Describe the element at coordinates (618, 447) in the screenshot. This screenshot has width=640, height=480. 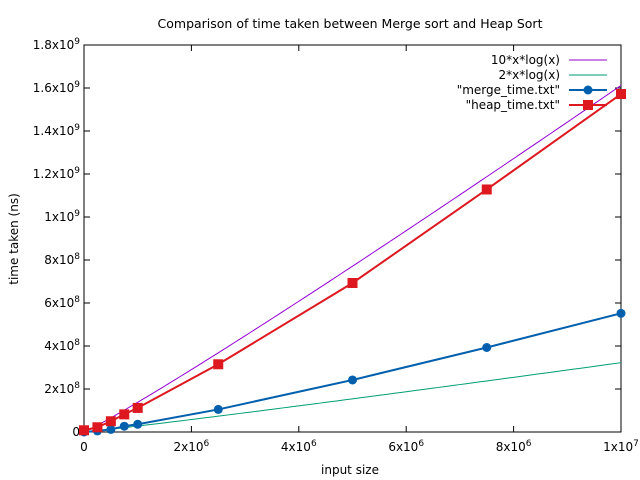
I see `x-tick-label-base: 1x10` at that location.